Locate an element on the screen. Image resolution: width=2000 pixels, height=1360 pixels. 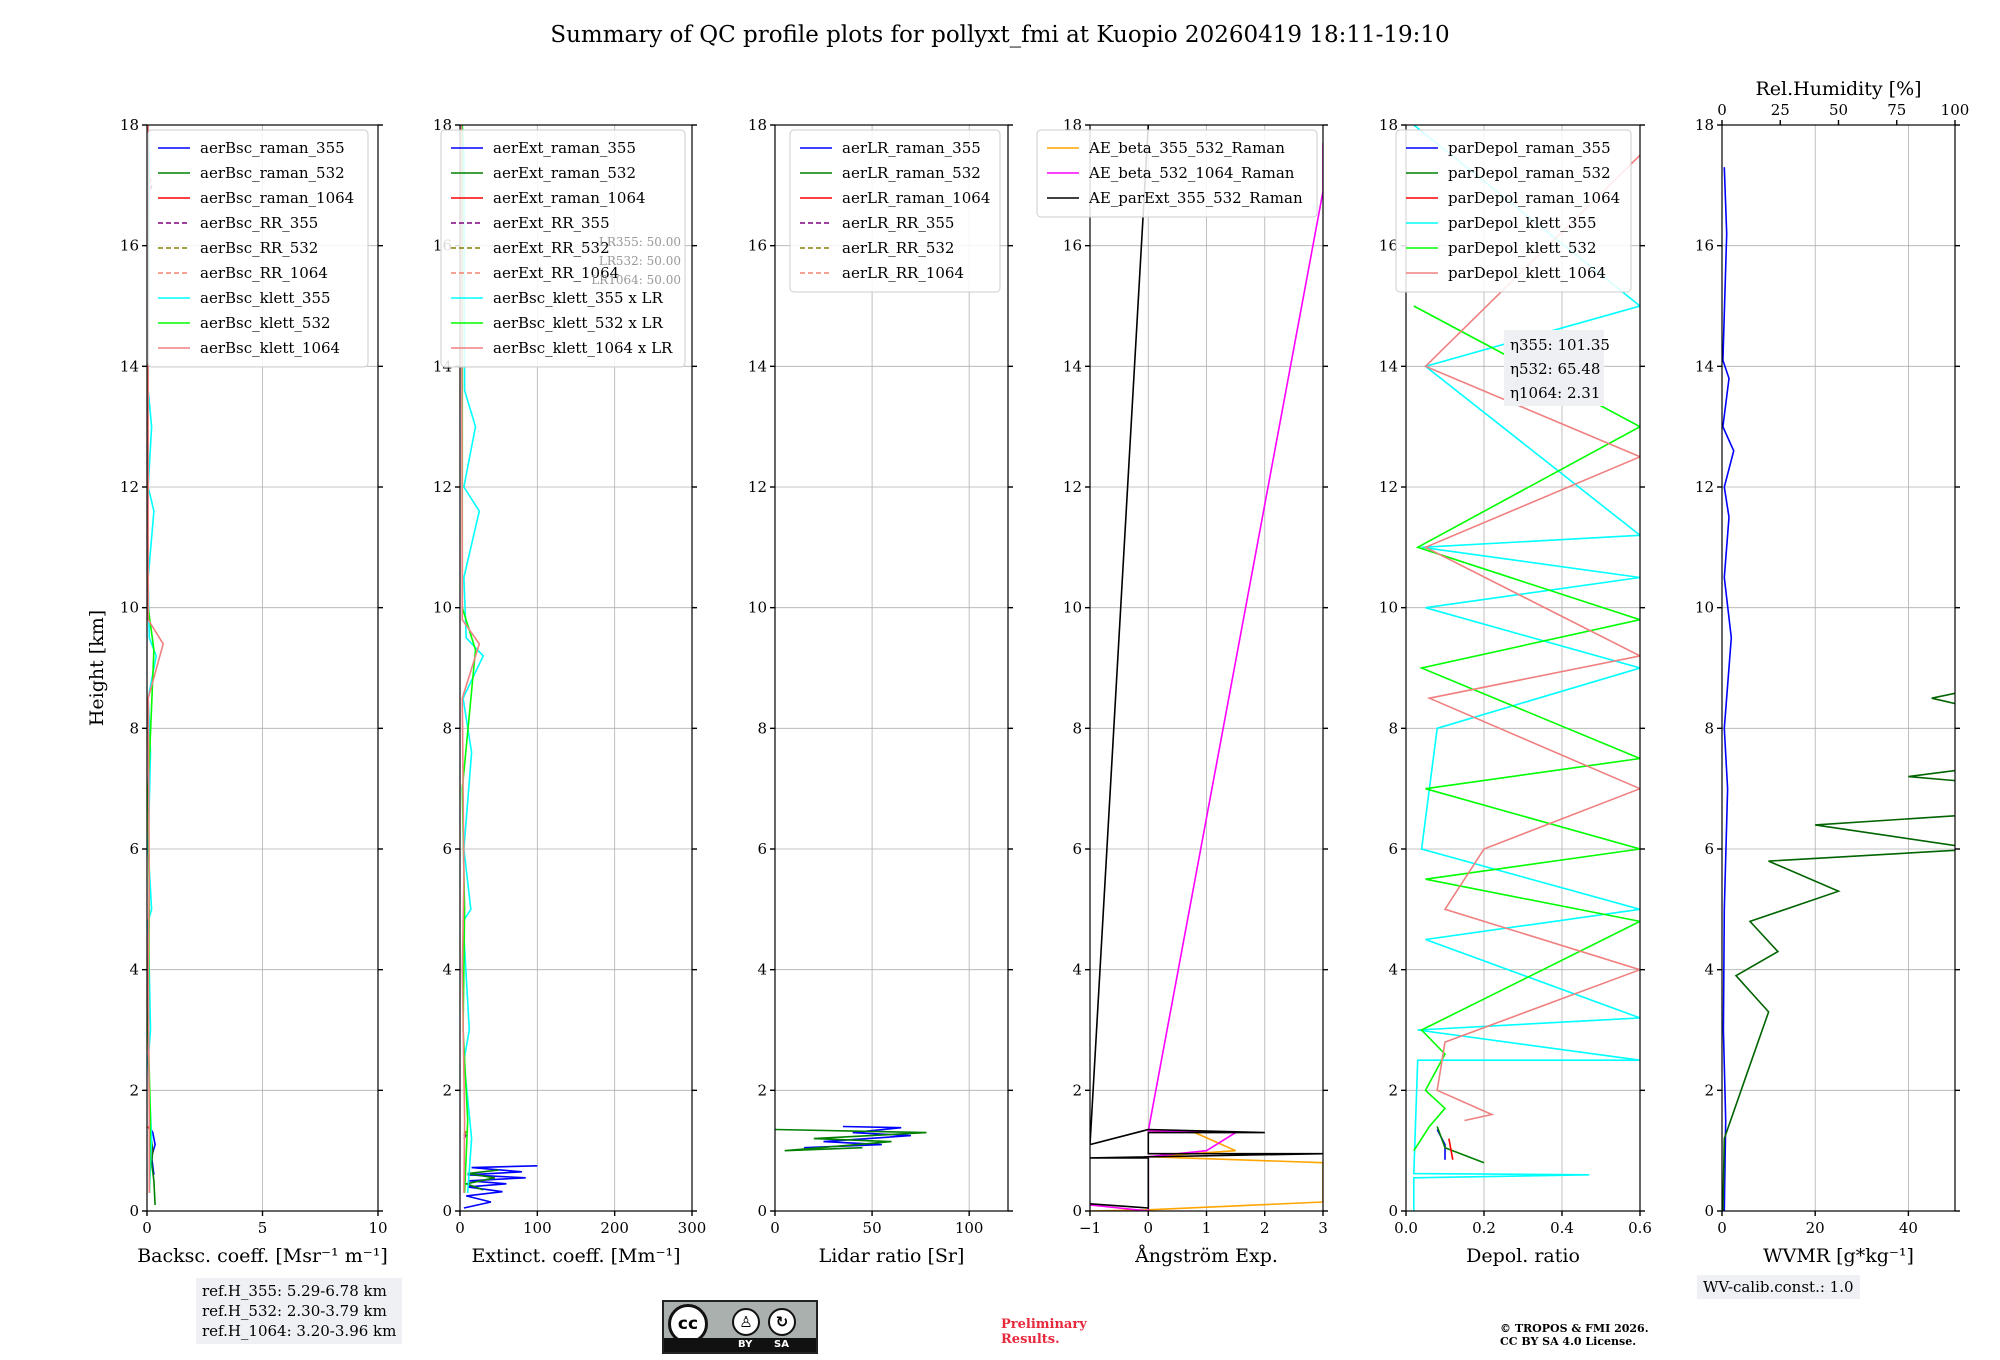
preliminary-line-2: Results. is located at coordinates (1030, 1339).